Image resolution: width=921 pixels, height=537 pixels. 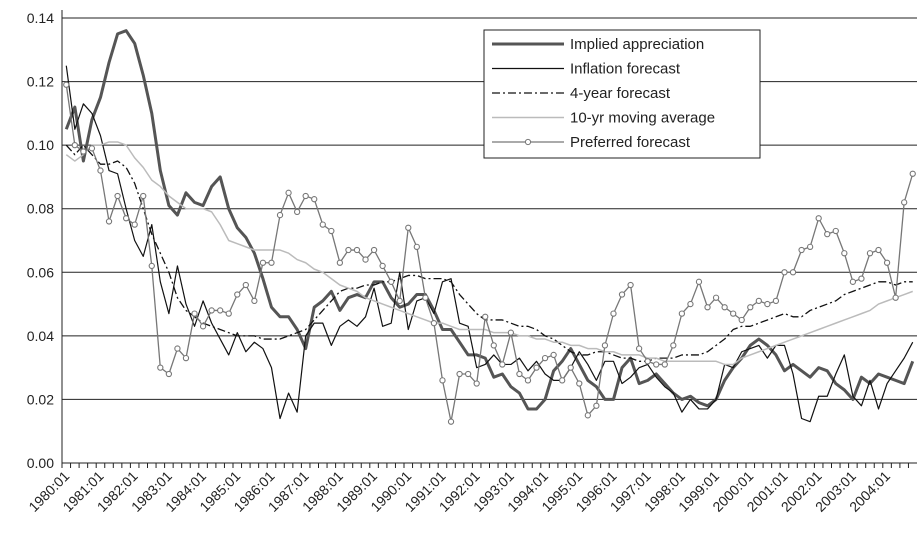 What do you see at coordinates (40, 209) in the screenshot?
I see `y-tick-label: 0.08` at bounding box center [40, 209].